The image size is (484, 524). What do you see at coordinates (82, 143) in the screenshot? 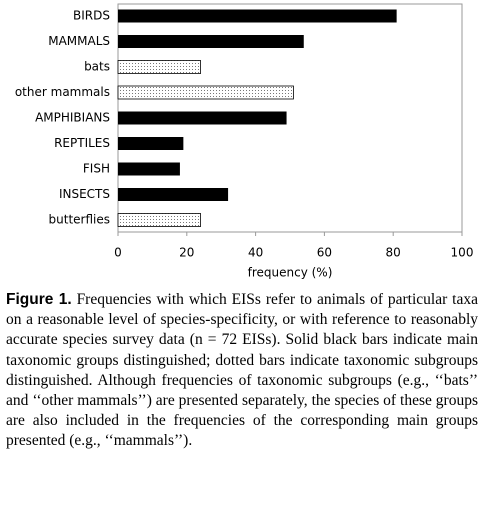
I see `y-tick-label: REPTILES` at bounding box center [82, 143].